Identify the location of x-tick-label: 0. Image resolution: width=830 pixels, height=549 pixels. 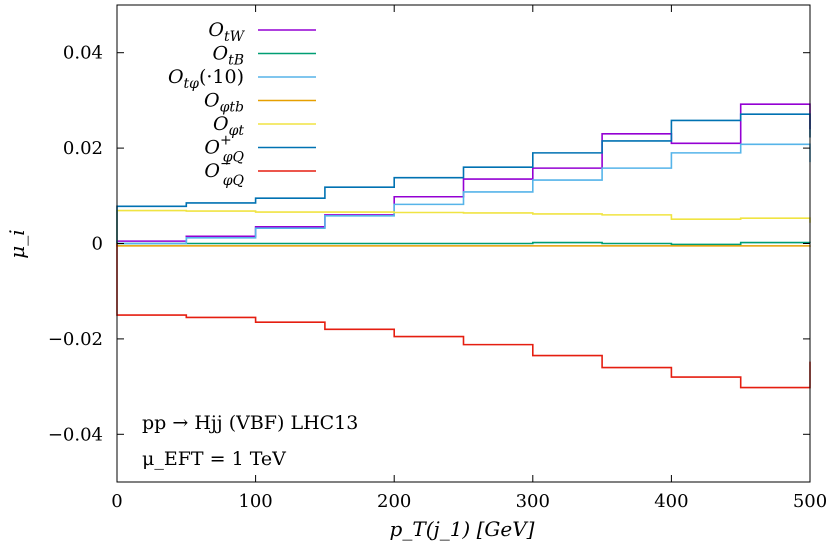
(116, 501).